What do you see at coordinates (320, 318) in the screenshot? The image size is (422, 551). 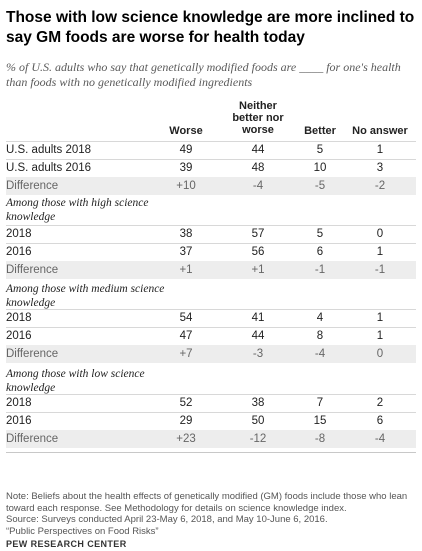 I see `table-cell: 4` at bounding box center [320, 318].